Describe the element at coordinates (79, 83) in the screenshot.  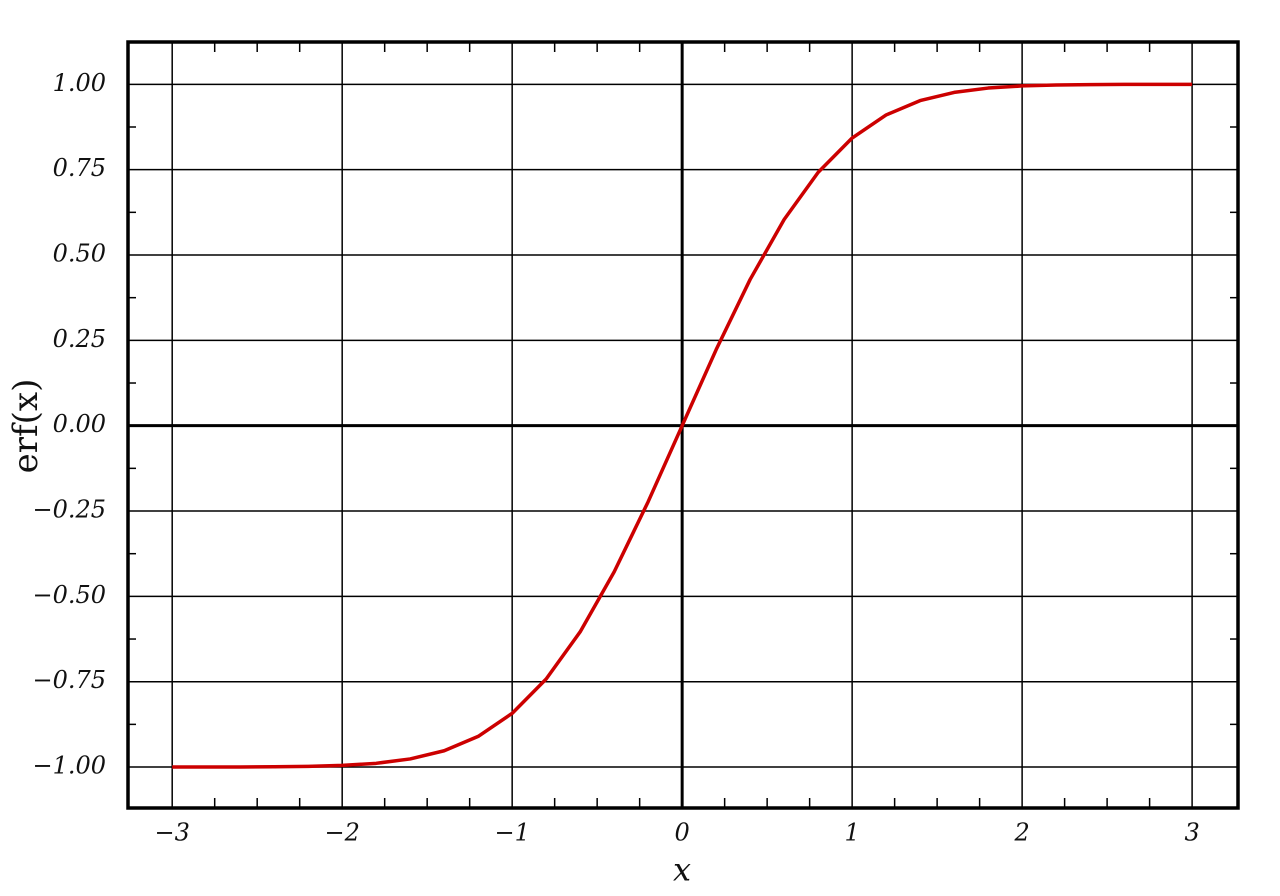
I see `y-tick-label: 1.00` at that location.